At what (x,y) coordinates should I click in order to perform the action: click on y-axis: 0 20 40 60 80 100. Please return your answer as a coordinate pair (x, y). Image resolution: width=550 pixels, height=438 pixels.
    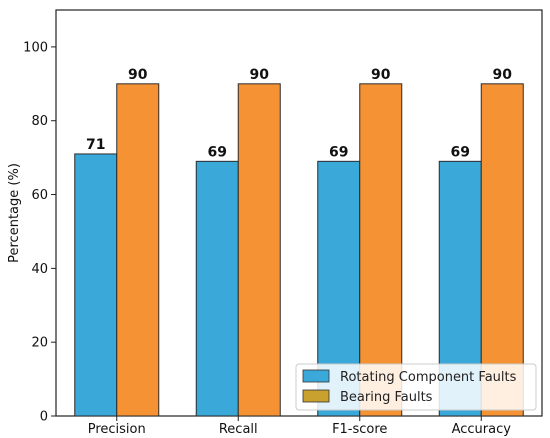
    Looking at the image, I should click on (39, 232).